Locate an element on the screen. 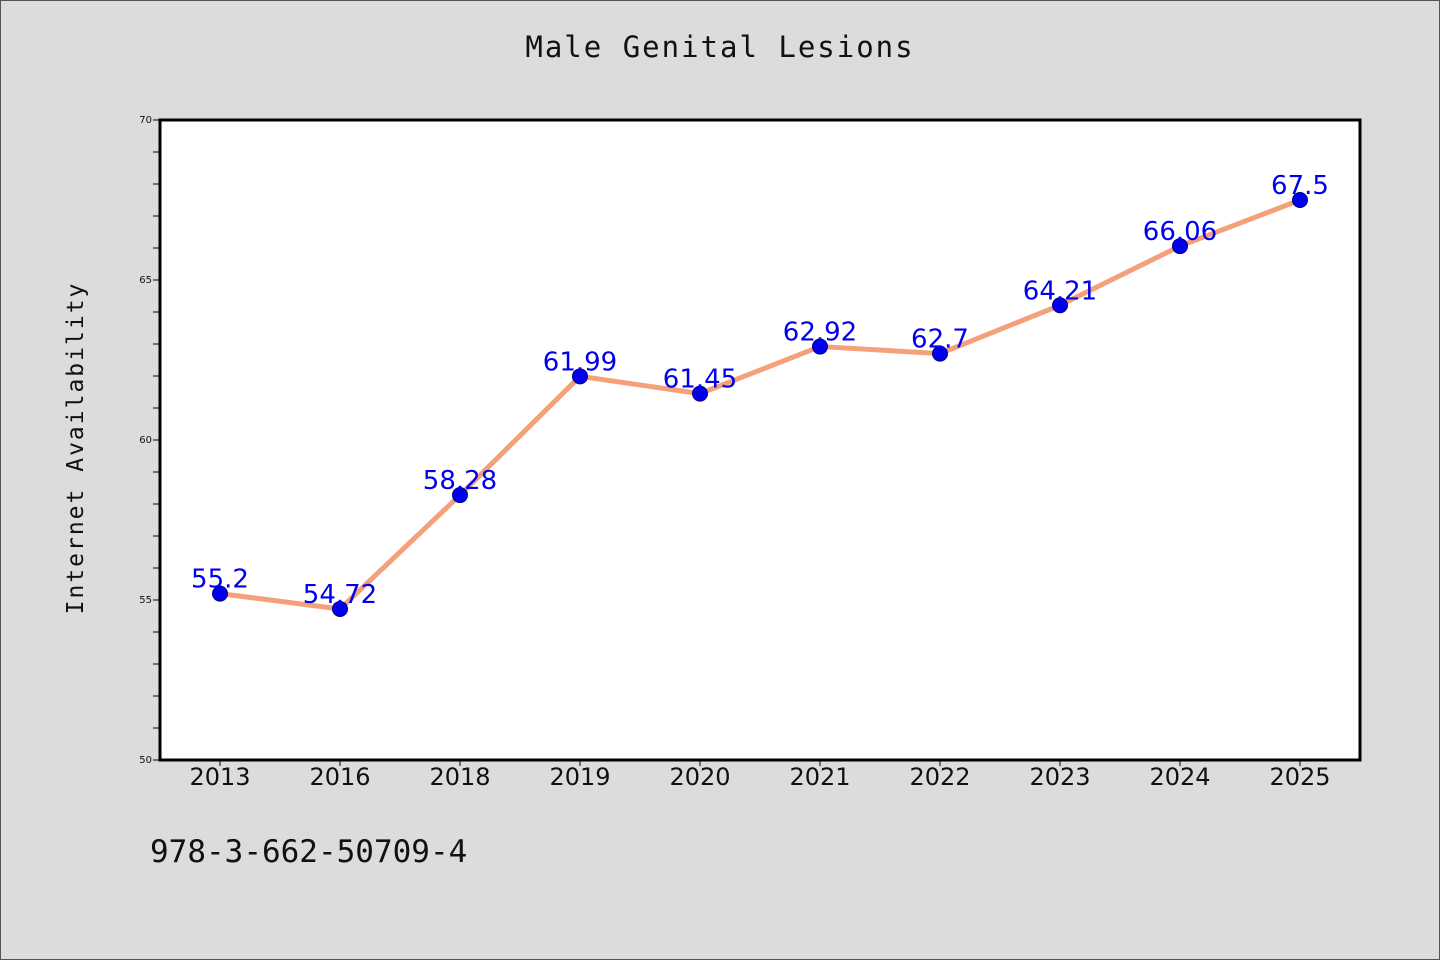 This screenshot has width=1440, height=960. x-tick-label: 2018 is located at coordinates (459, 777).